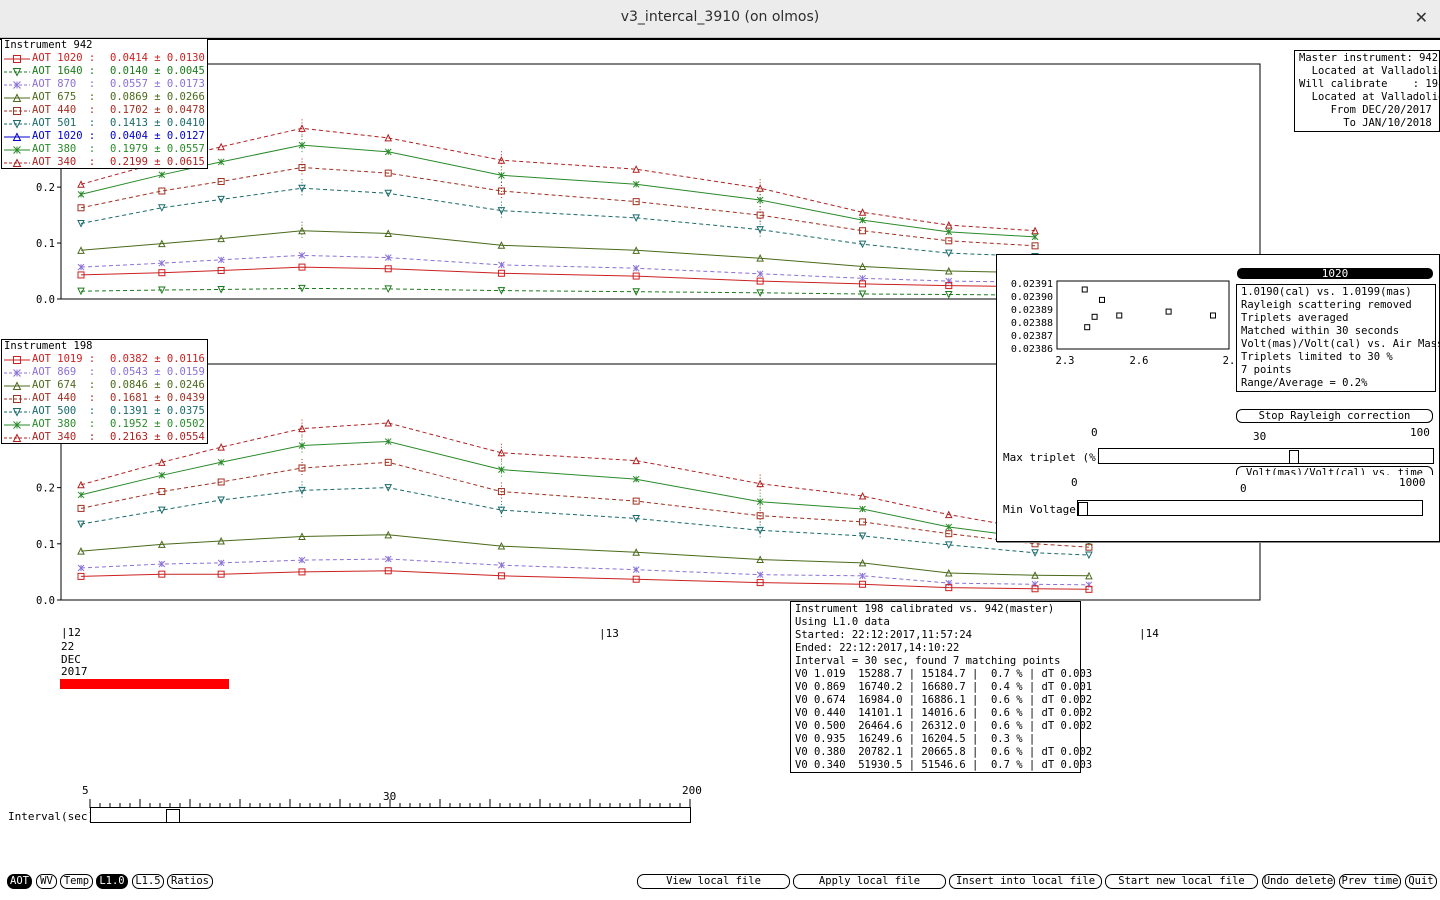 The image size is (1440, 900). I want to click on wv-button: WV, so click(46, 881).